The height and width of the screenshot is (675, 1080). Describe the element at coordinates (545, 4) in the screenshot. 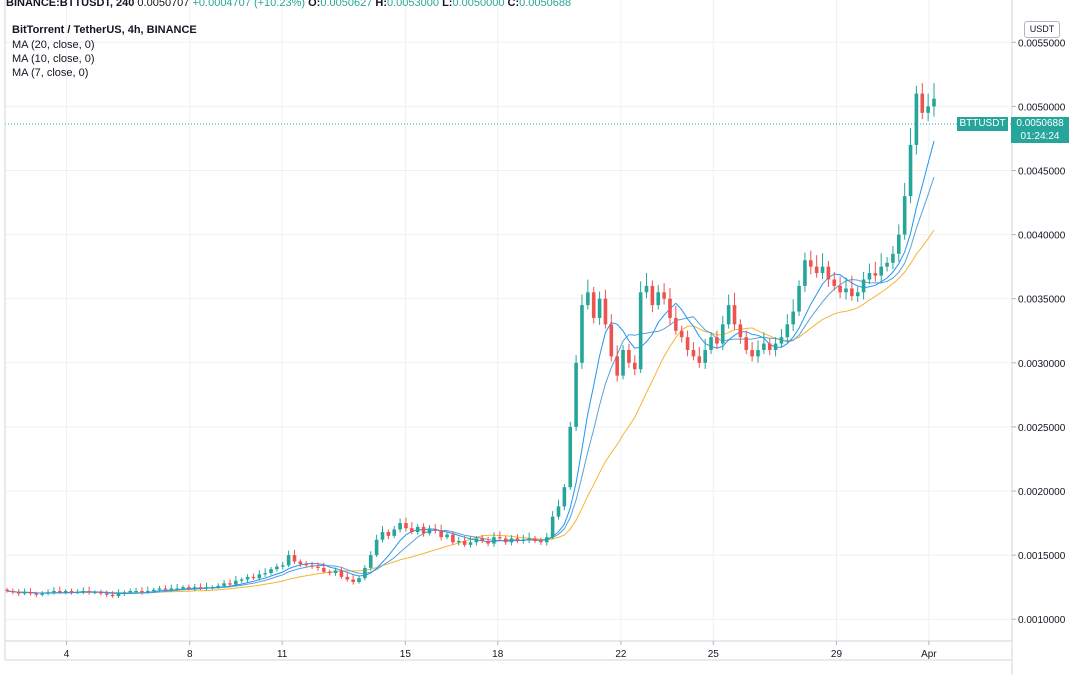

I see `close-value: 0.0050688` at that location.